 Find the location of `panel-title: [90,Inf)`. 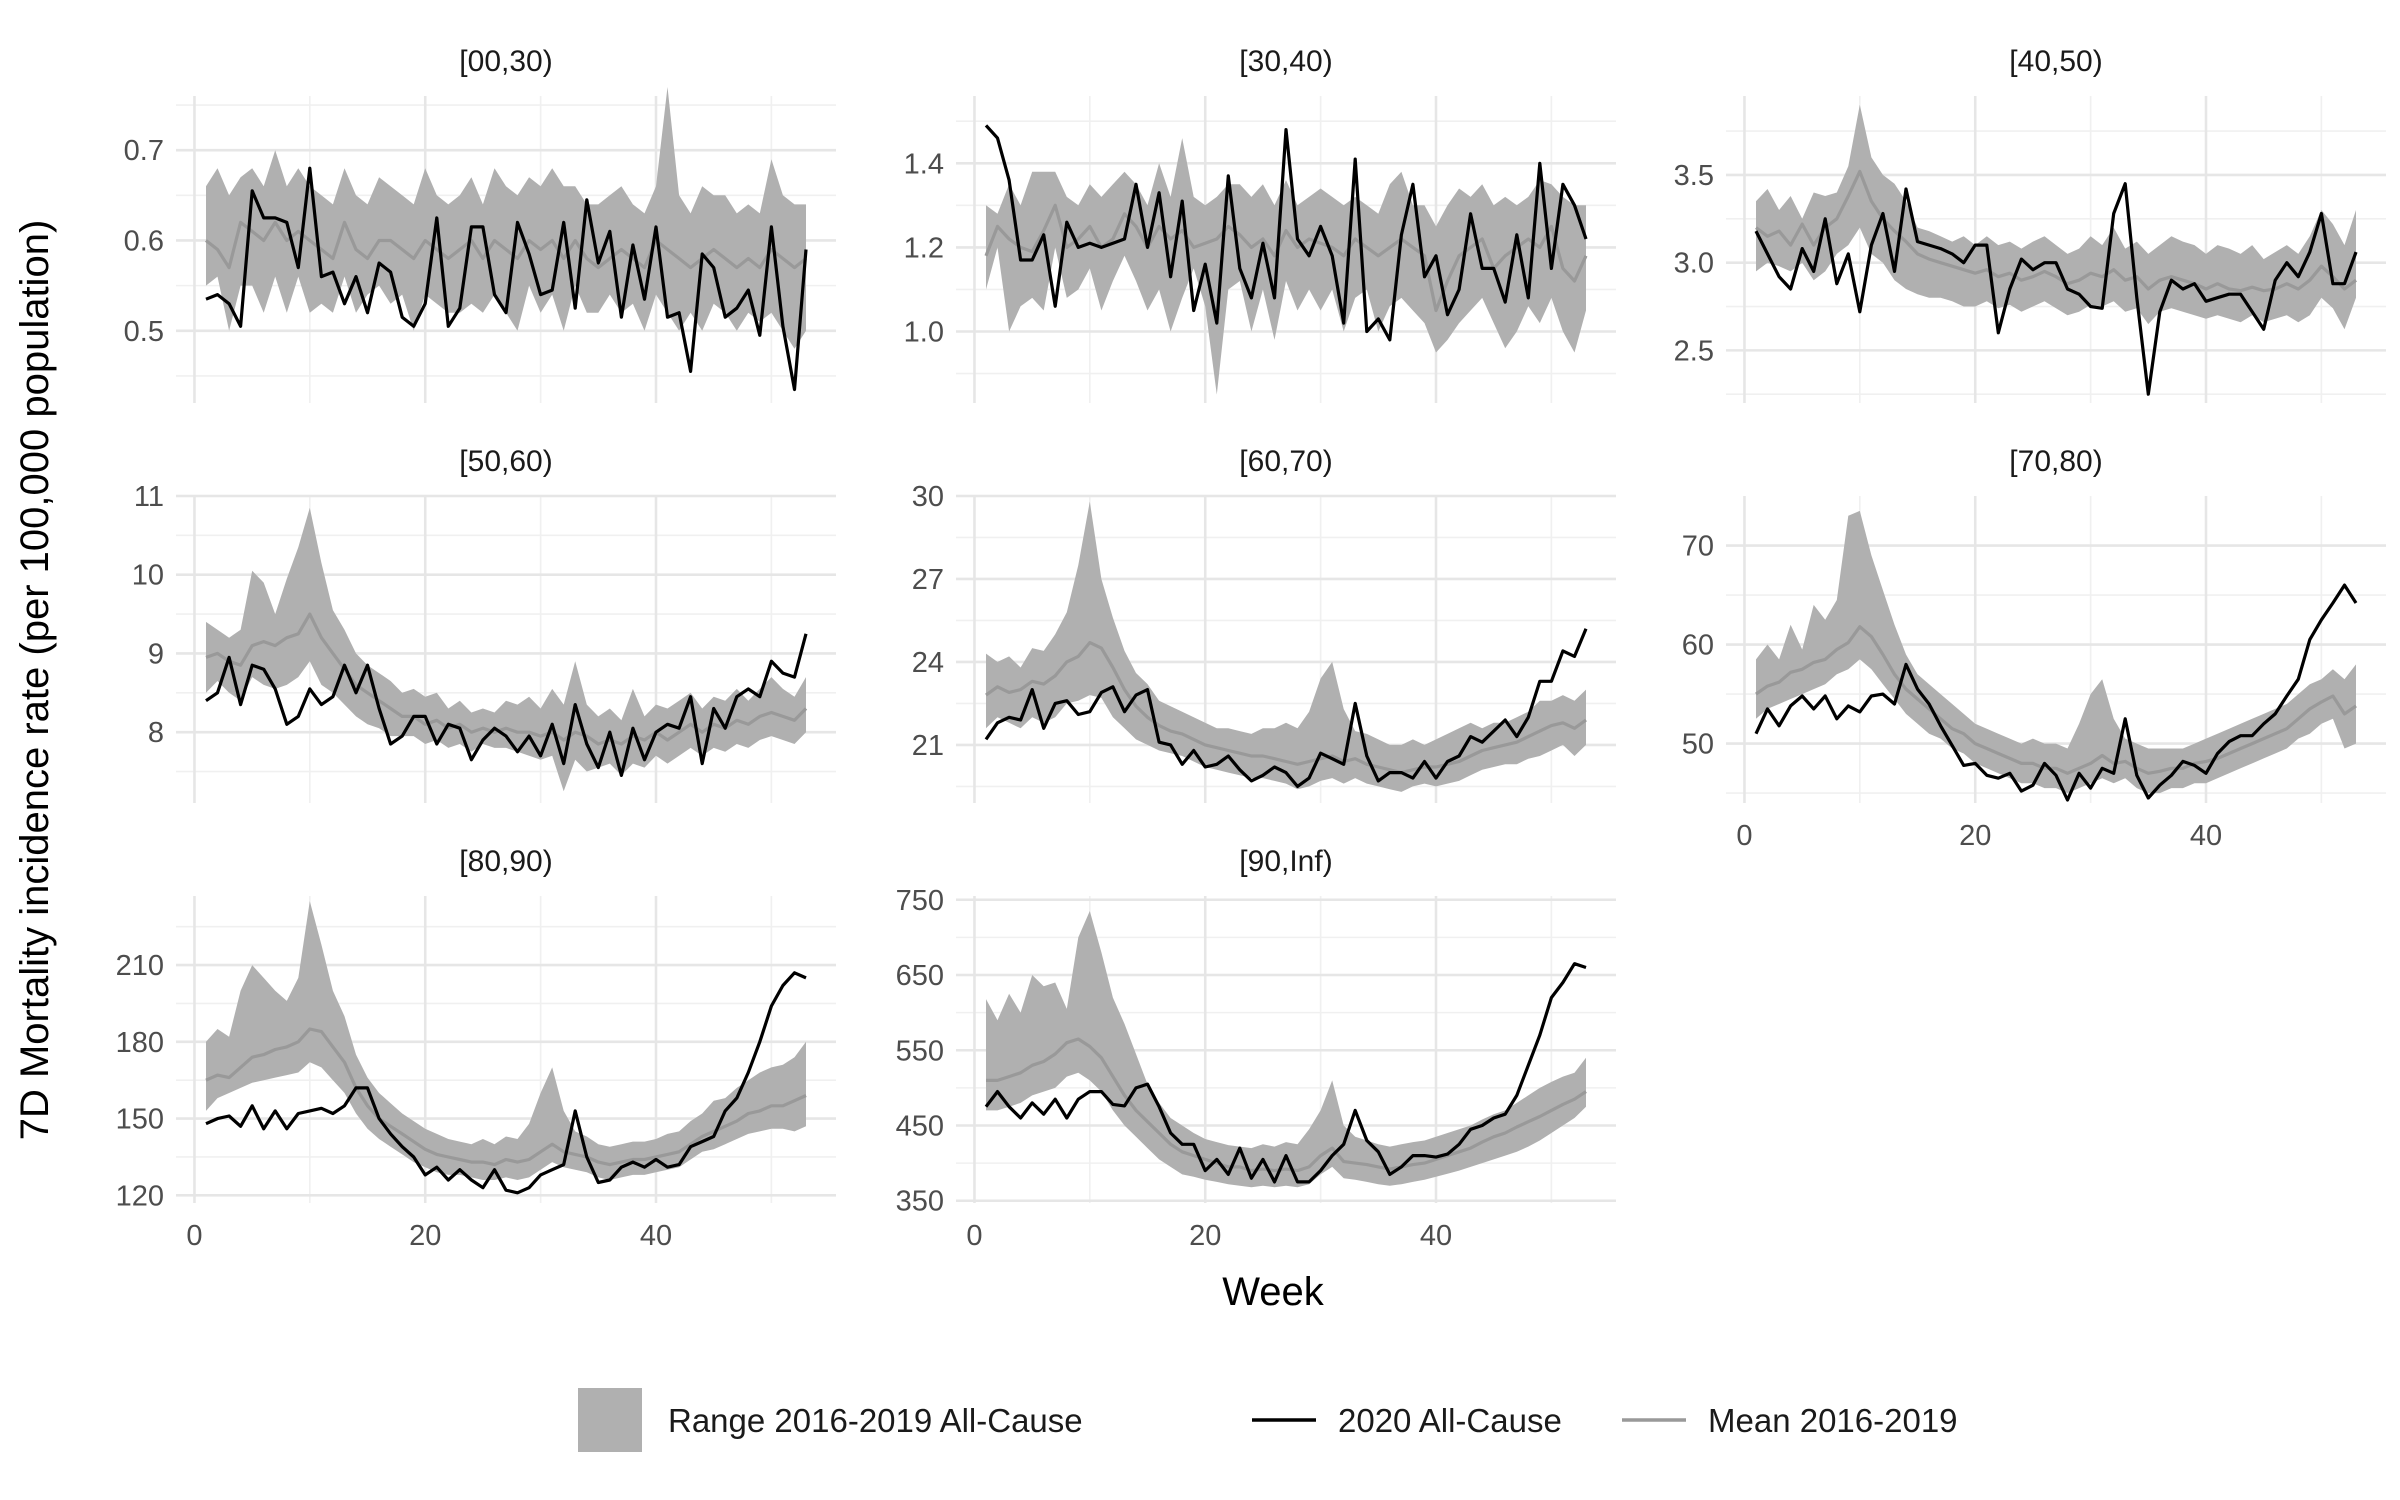

panel-title: [90,Inf) is located at coordinates (1285, 861).